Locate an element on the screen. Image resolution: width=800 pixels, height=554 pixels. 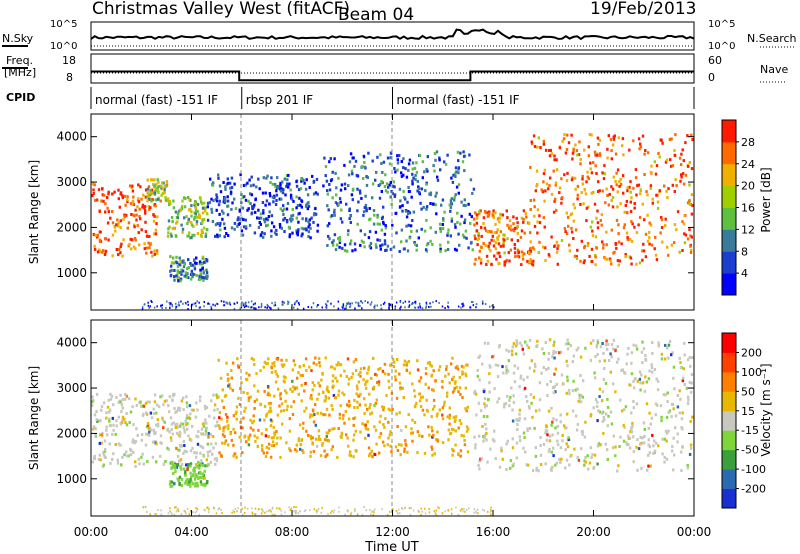
colorbar-swatch is located at coordinates (729, 175).